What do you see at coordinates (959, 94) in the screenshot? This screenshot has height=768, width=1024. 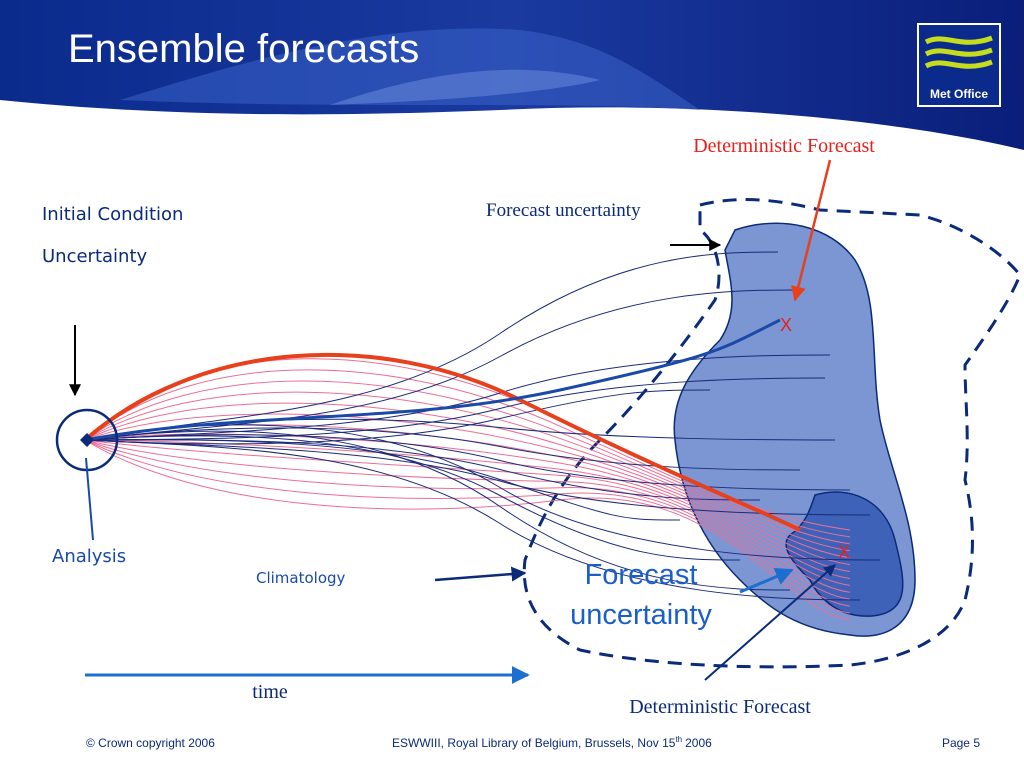 I see `logo-text: Met Office` at bounding box center [959, 94].